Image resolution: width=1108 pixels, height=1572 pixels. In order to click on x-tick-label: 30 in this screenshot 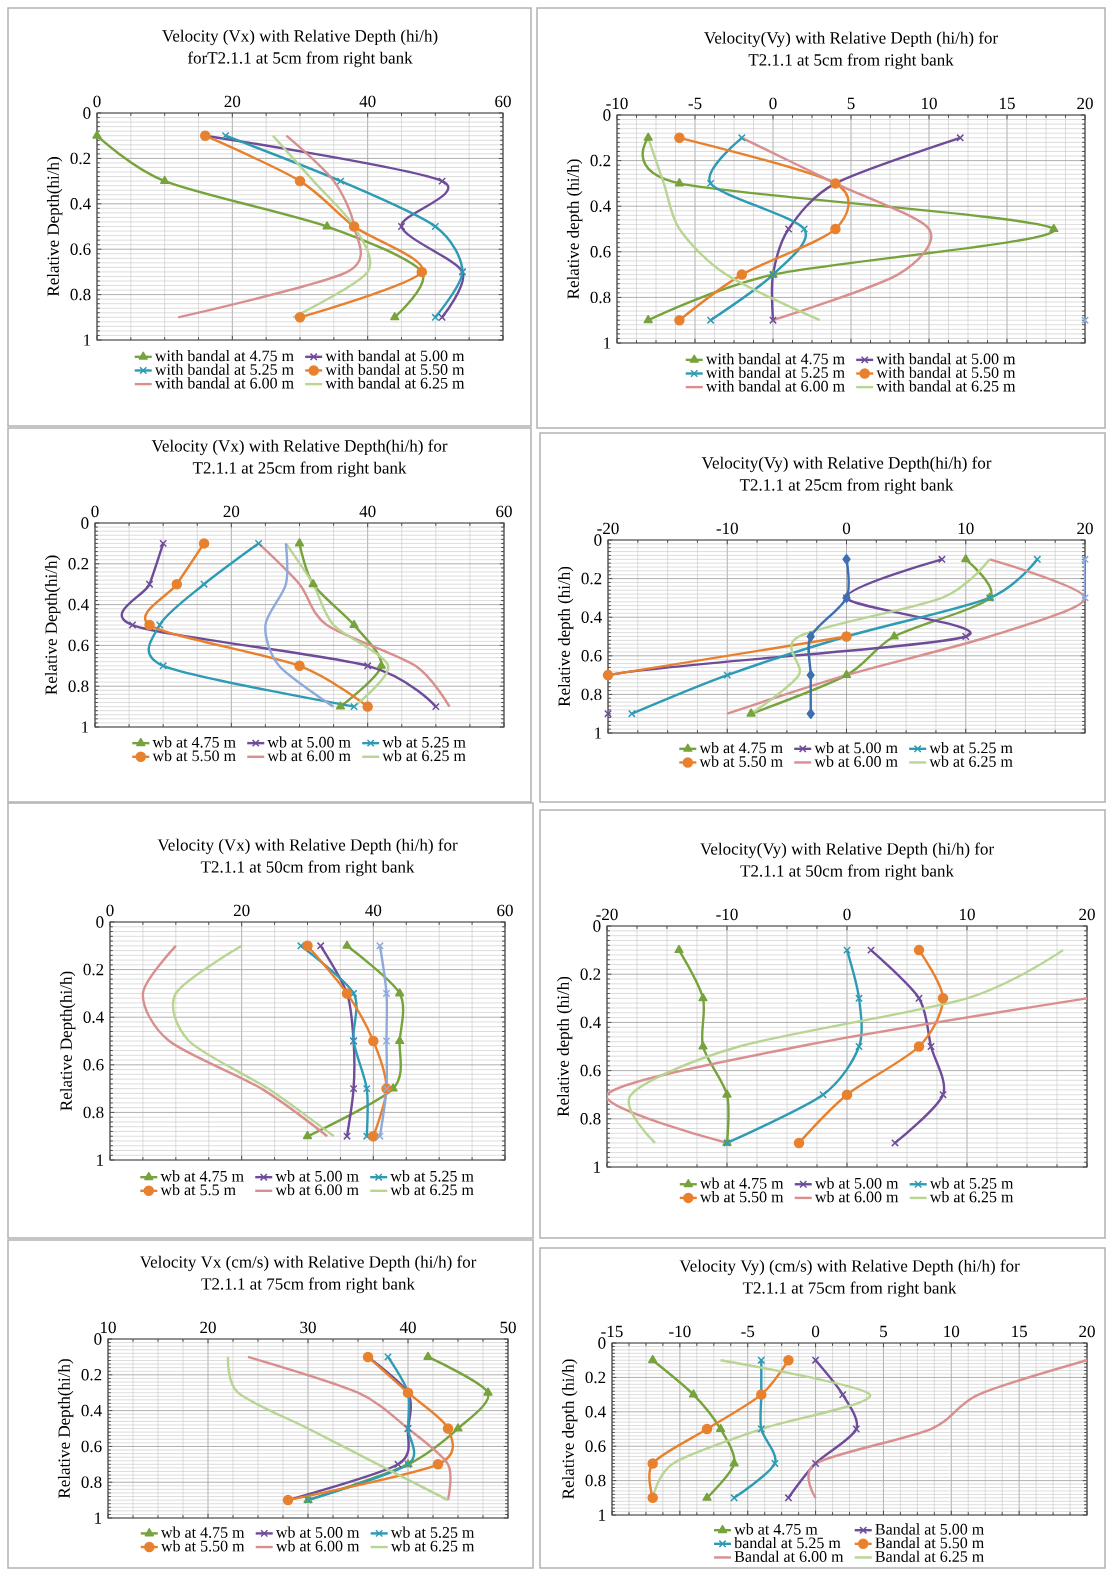, I will do `click(308, 1327)`.